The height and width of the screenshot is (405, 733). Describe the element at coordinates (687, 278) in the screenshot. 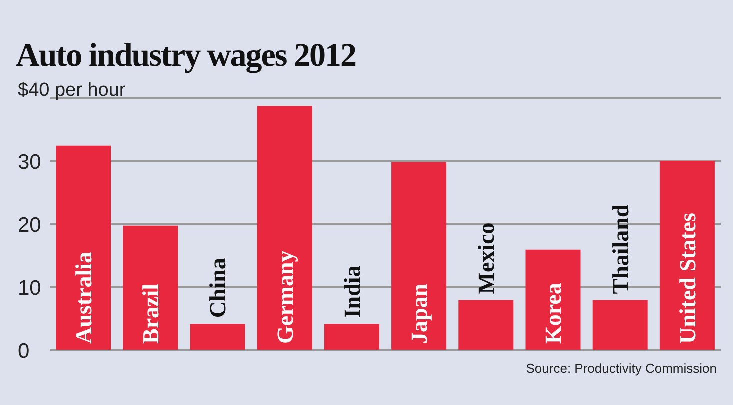

I see `x-tick-label: United States` at that location.